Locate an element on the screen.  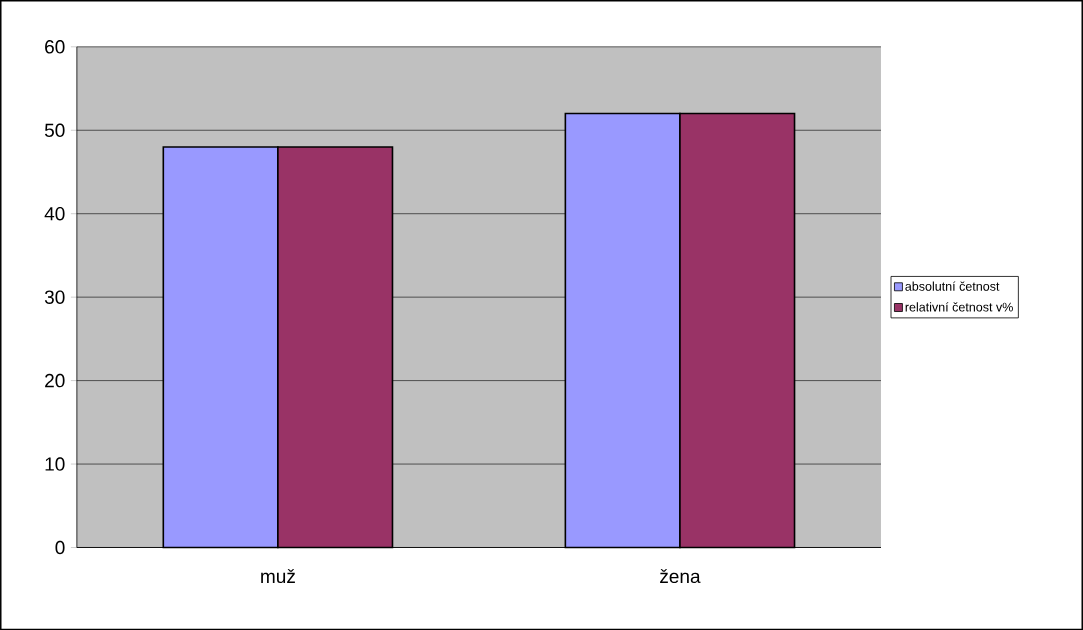
y-tick-label: 10 is located at coordinates (55, 464).